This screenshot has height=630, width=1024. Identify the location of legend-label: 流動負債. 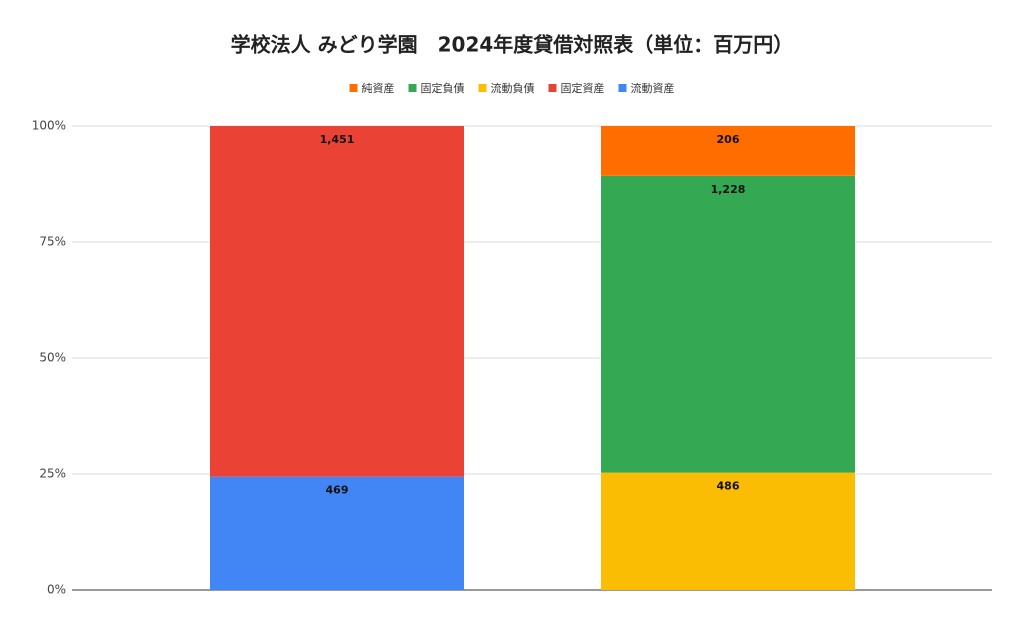
(513, 88).